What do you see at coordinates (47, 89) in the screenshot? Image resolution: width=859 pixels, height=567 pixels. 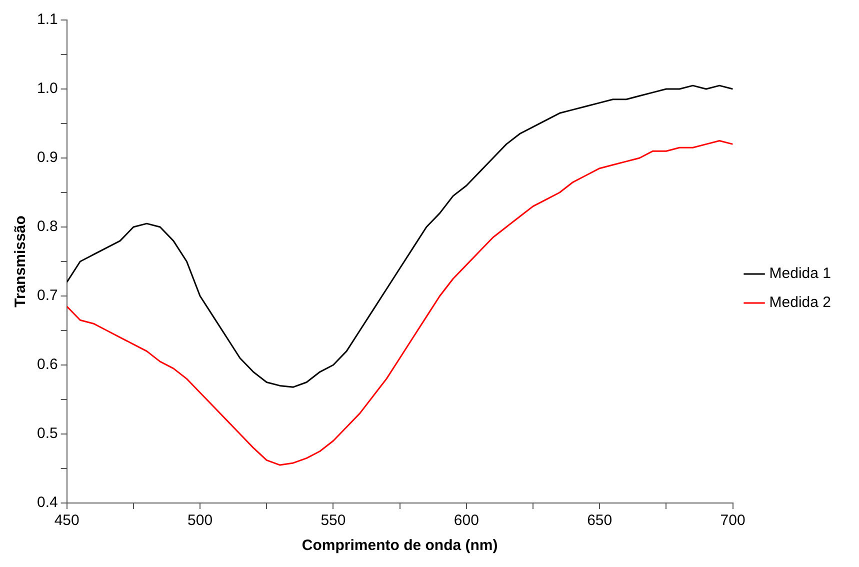 I see `y-tick-label: 1.0` at bounding box center [47, 89].